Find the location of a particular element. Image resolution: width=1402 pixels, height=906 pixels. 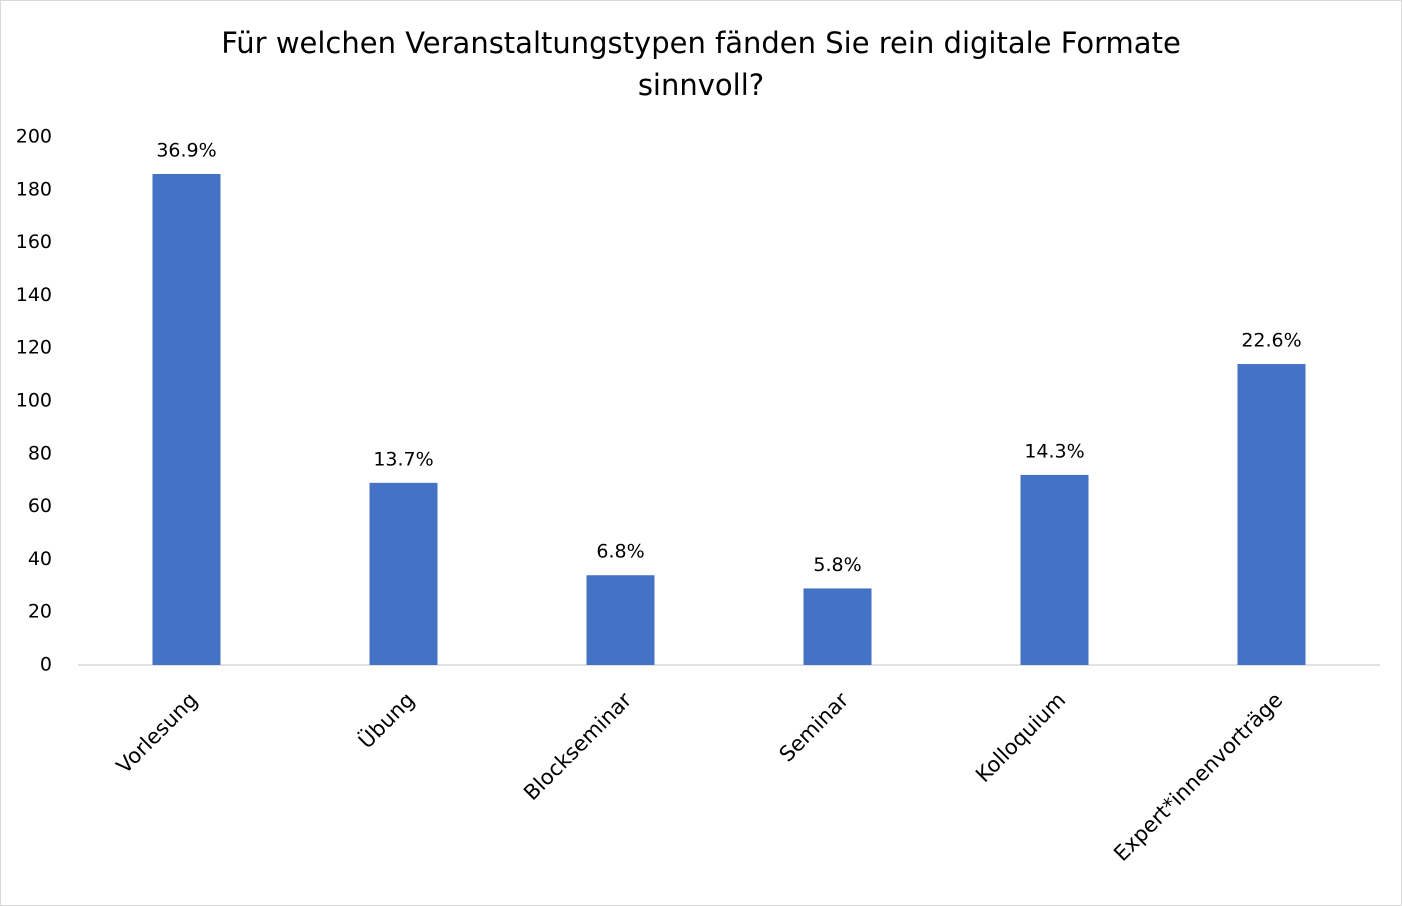

y-tick-label: 180 is located at coordinates (34, 189).